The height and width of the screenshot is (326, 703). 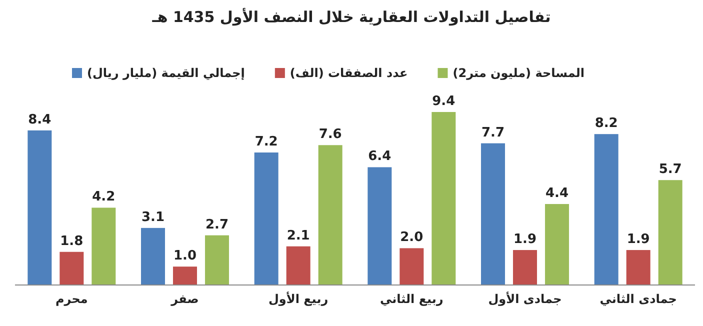 What do you see at coordinates (153, 217) in the screenshot?
I see `data-label: 3.1` at bounding box center [153, 217].